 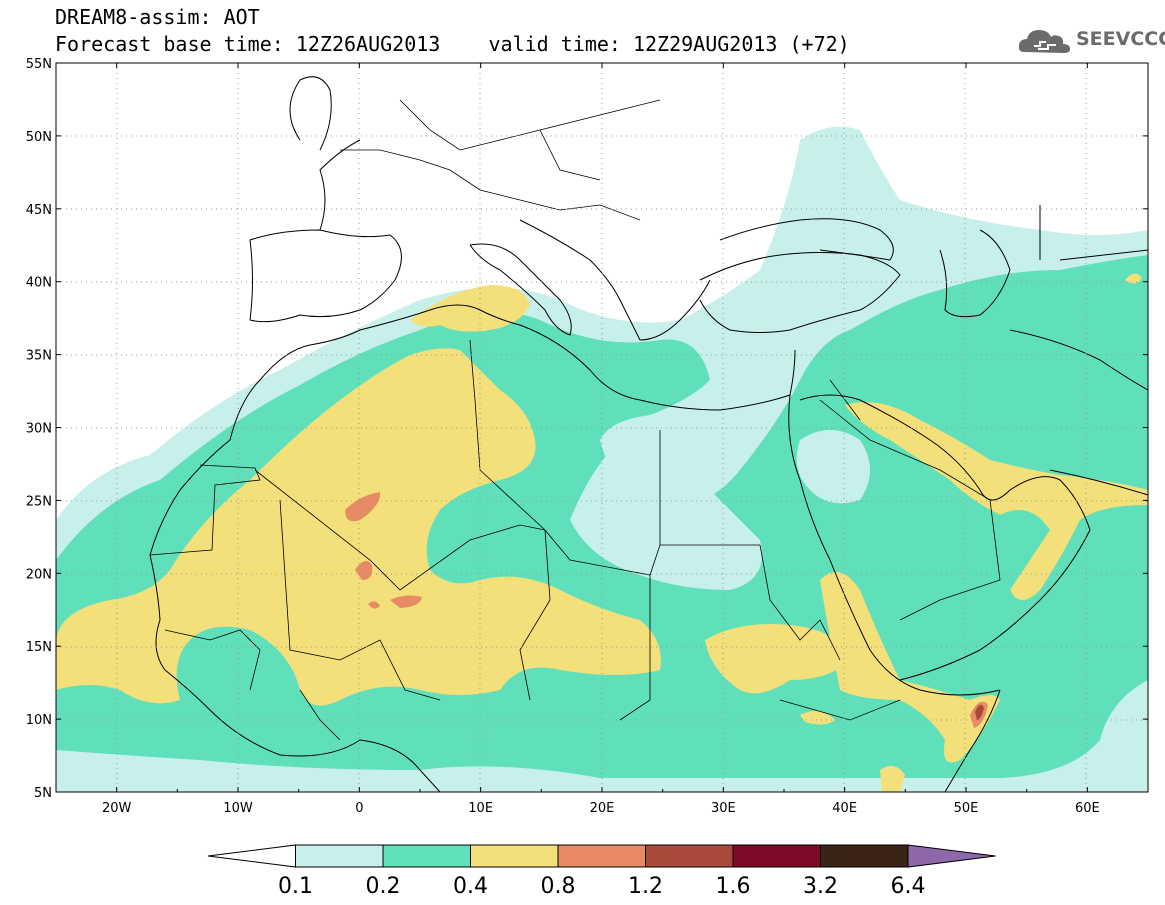 What do you see at coordinates (820, 886) in the screenshot?
I see `colorbar-label: 3.2` at bounding box center [820, 886].